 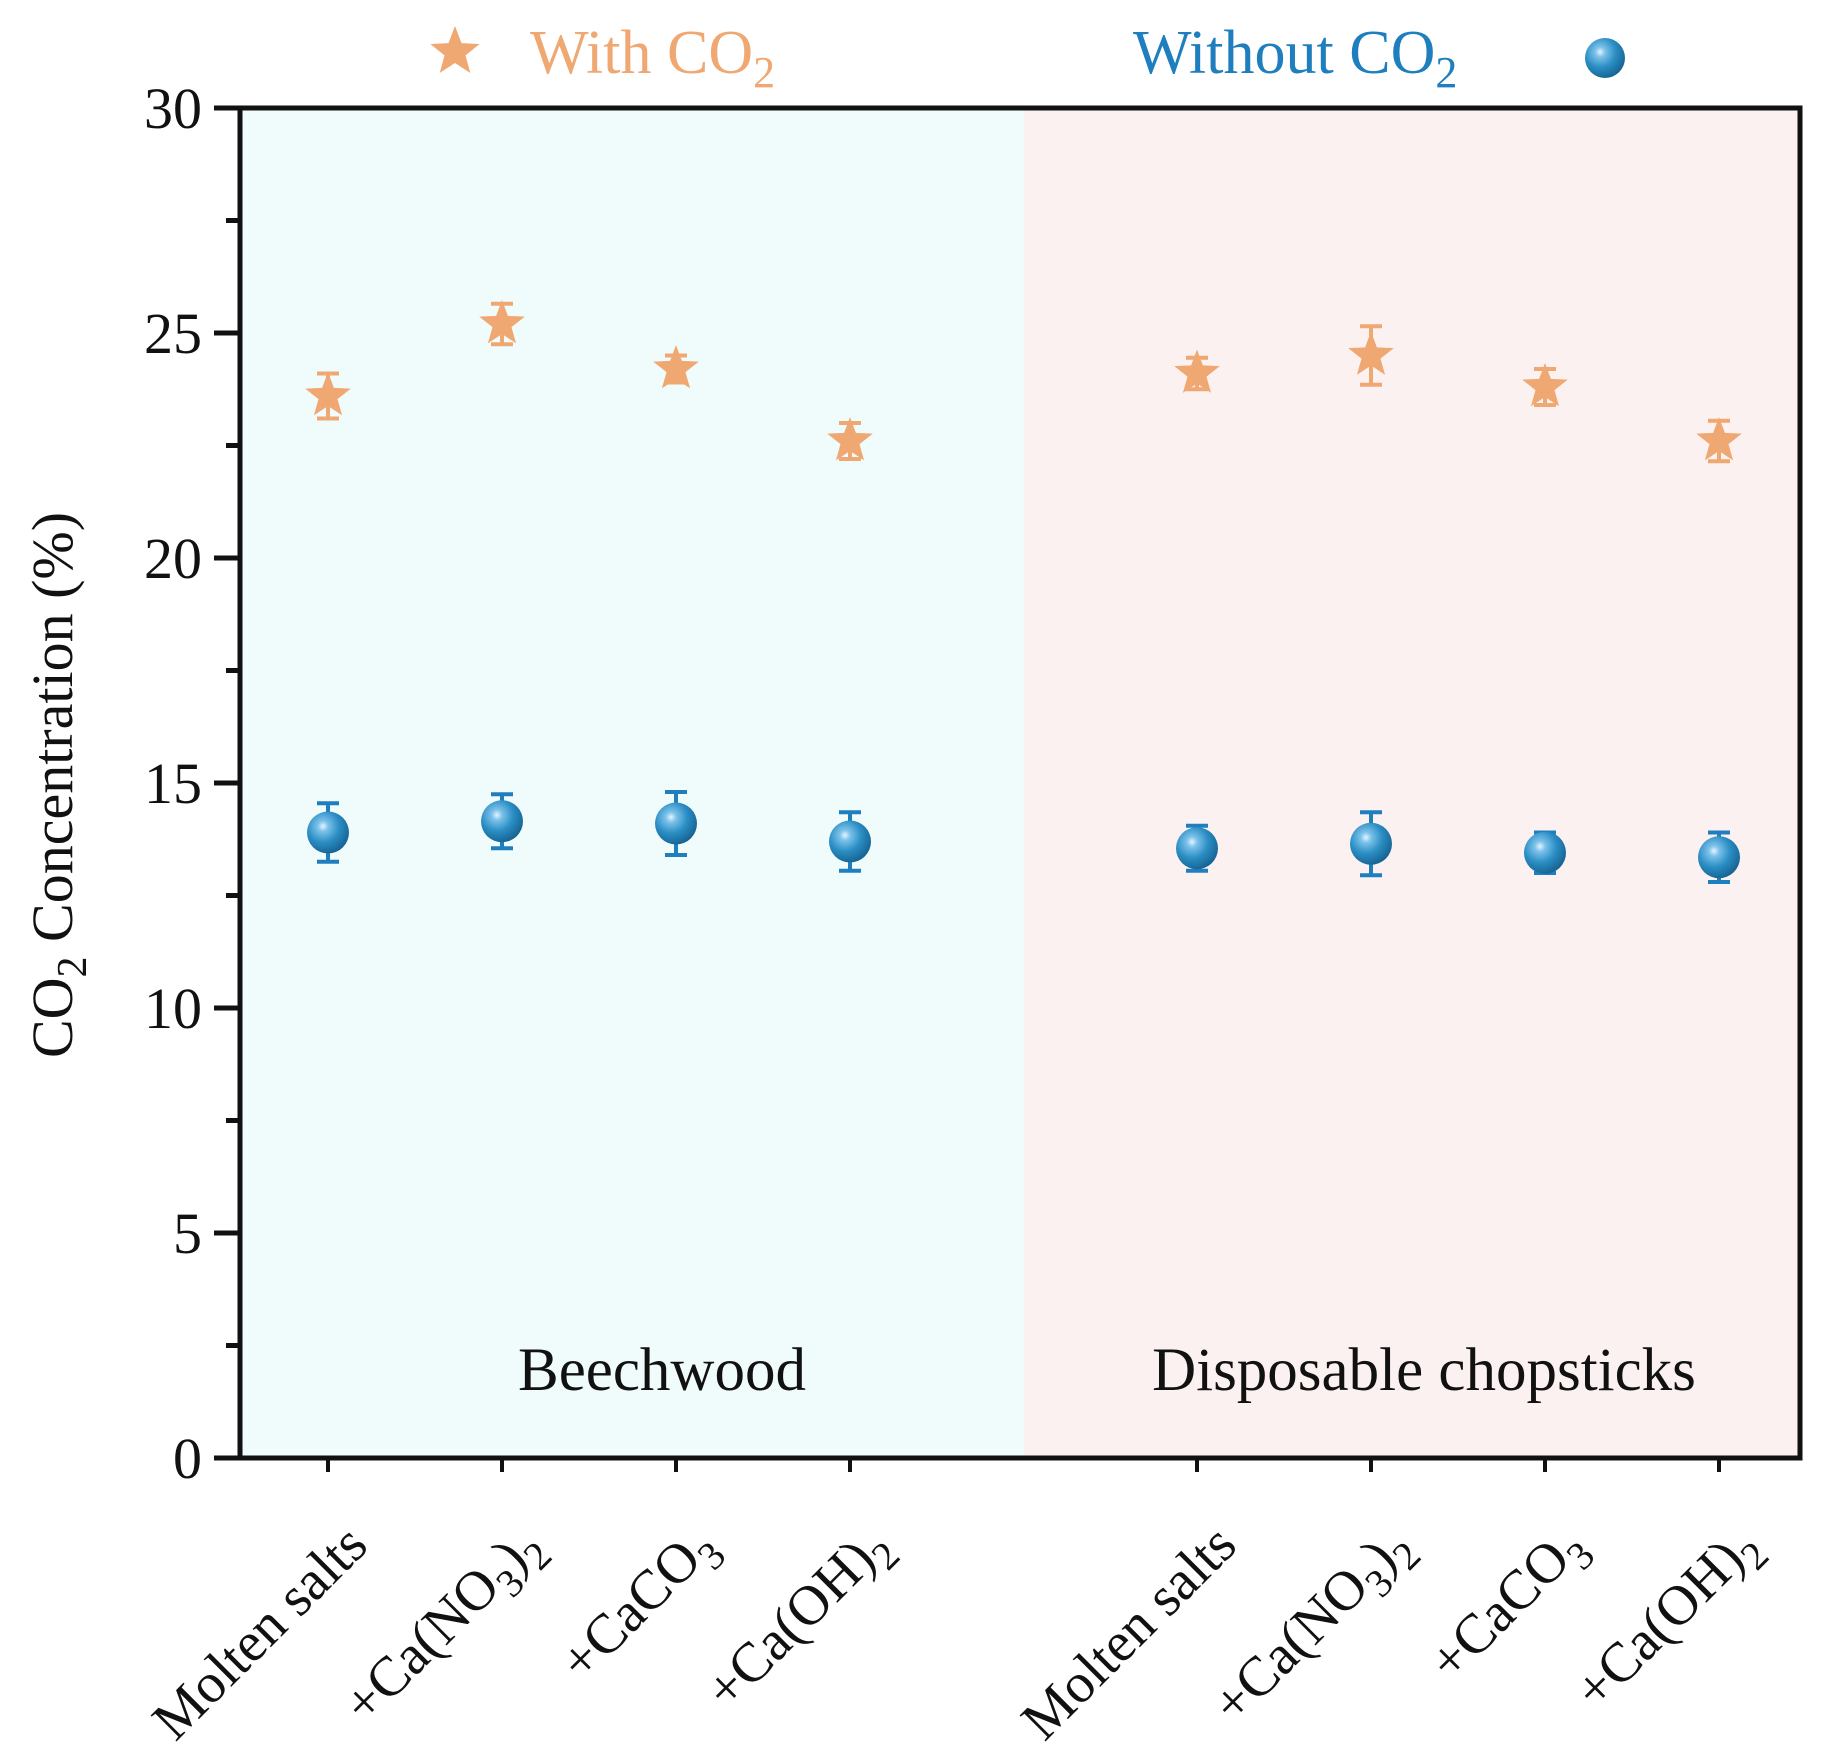 What do you see at coordinates (1027, 58) in the screenshot?
I see `legend: With CO2 Without CO2` at bounding box center [1027, 58].